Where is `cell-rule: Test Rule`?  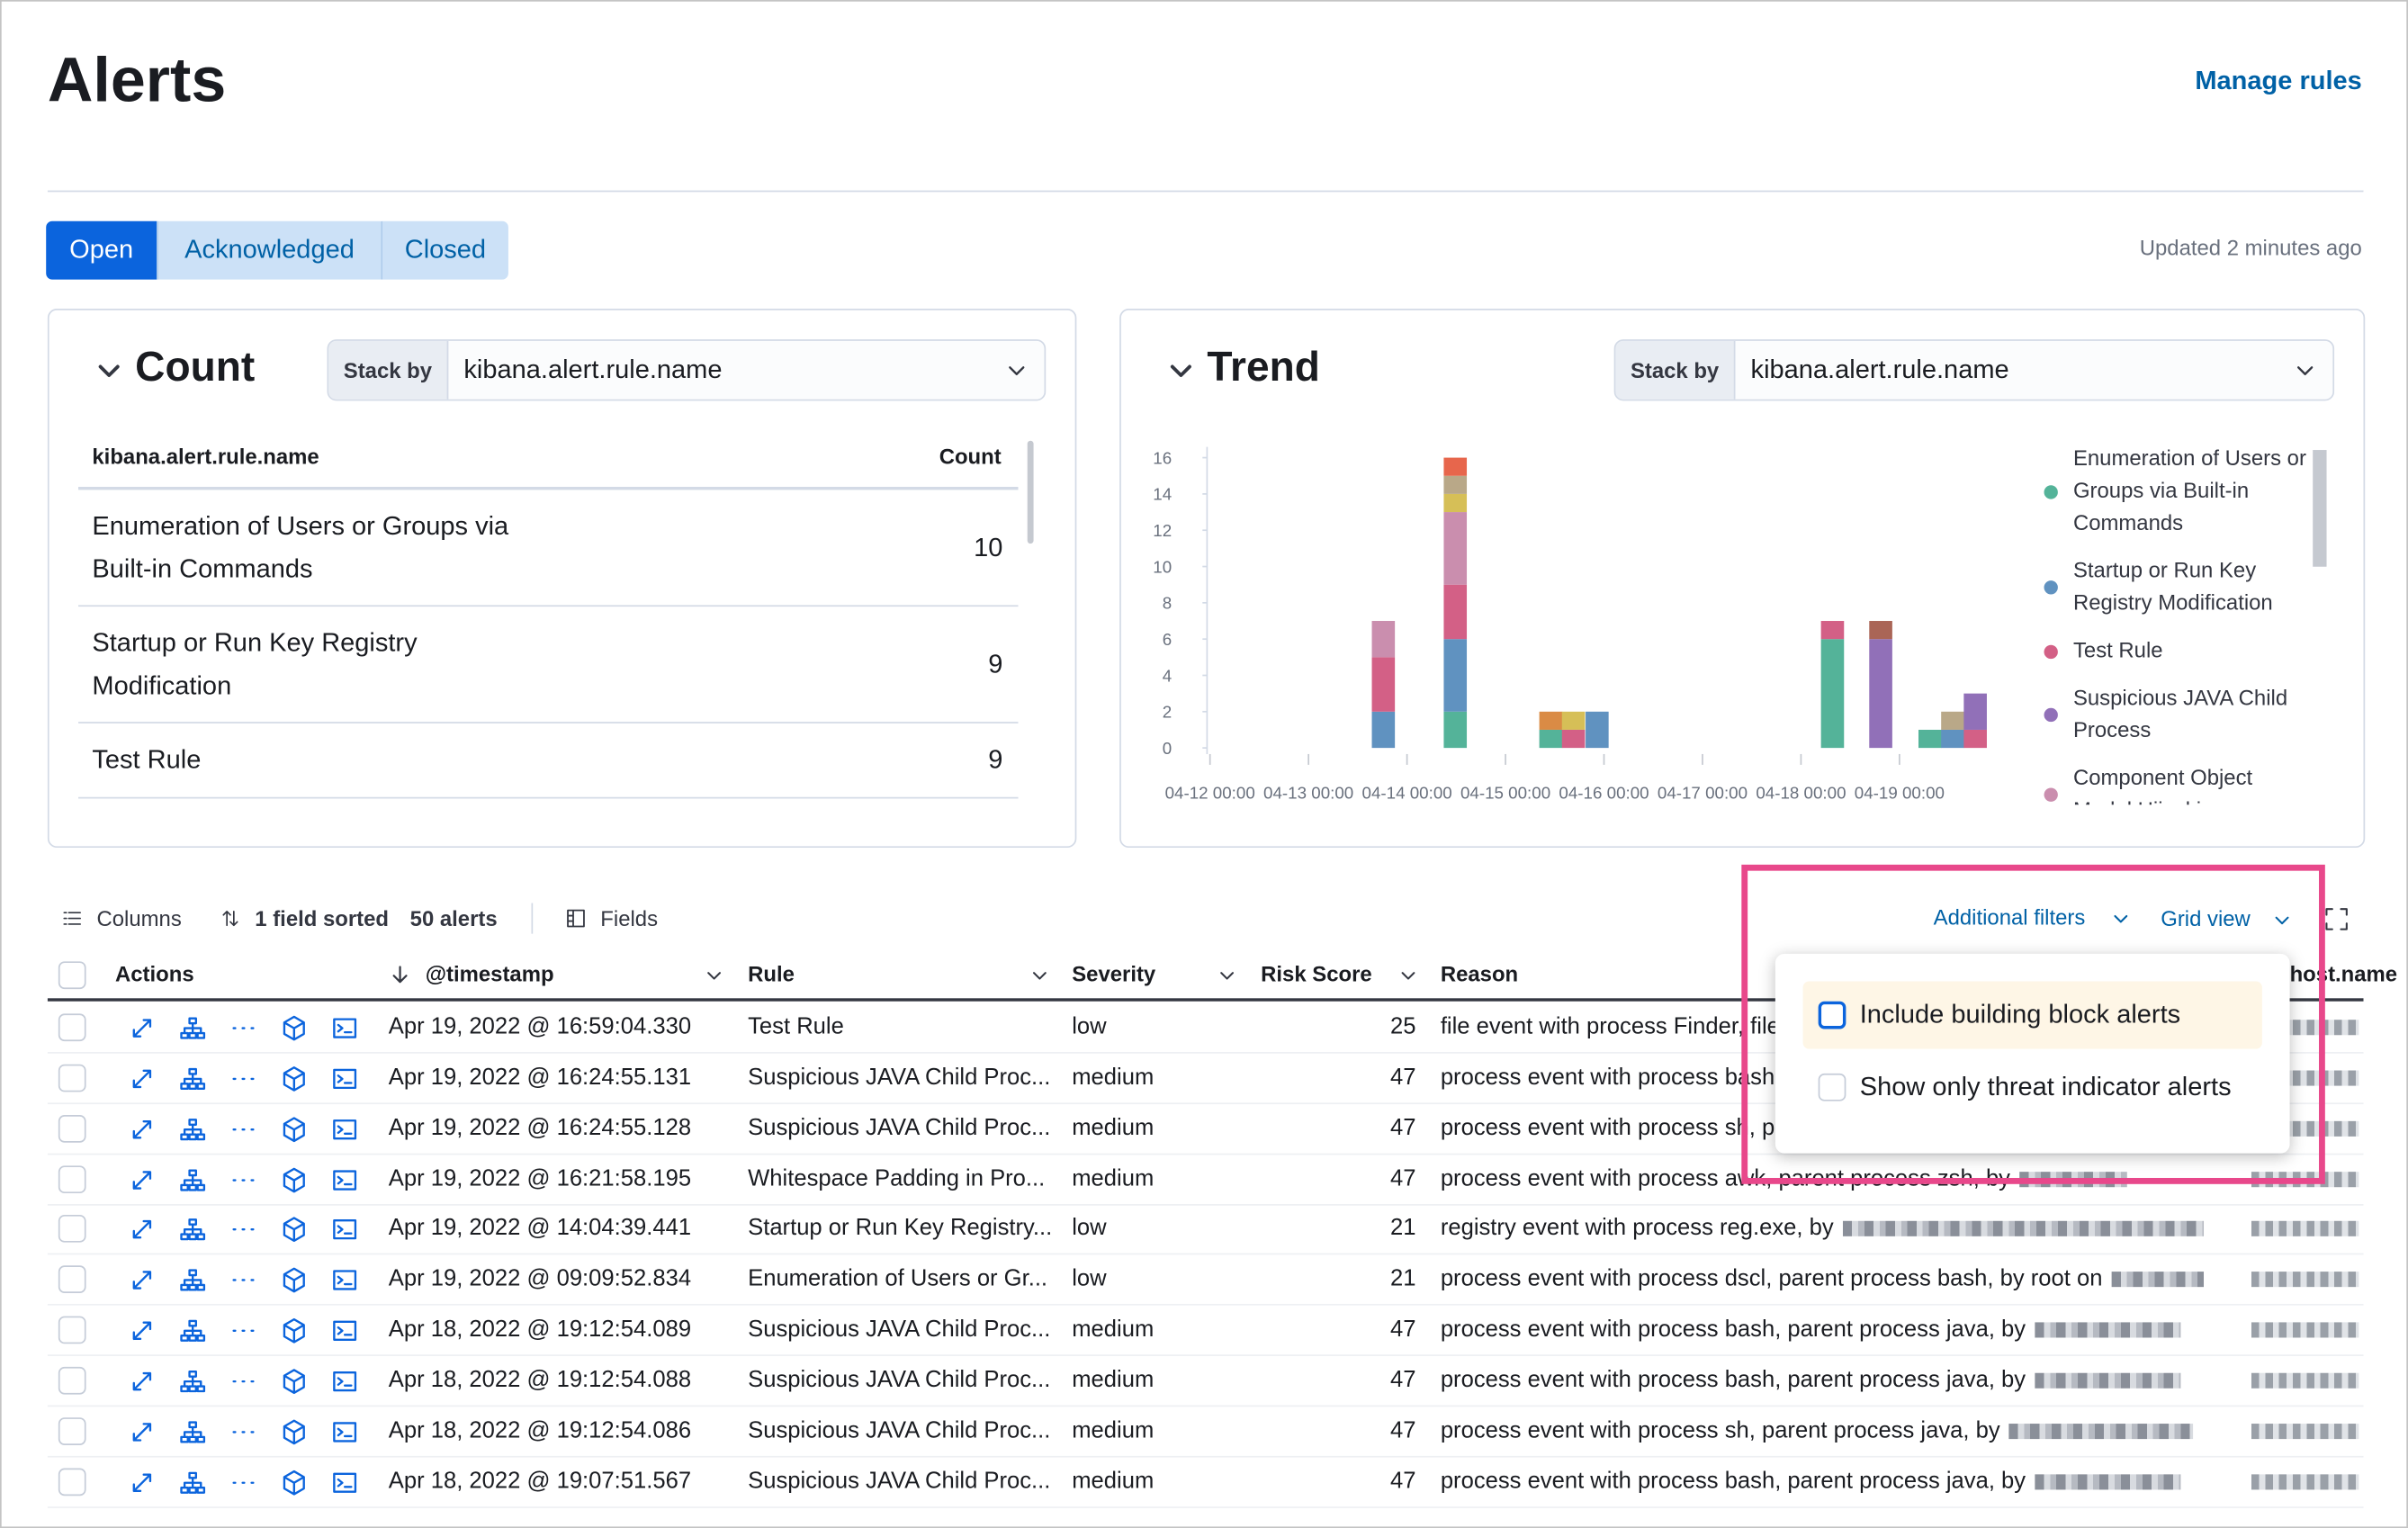 cell-rule: Test Rule is located at coordinates (796, 1026).